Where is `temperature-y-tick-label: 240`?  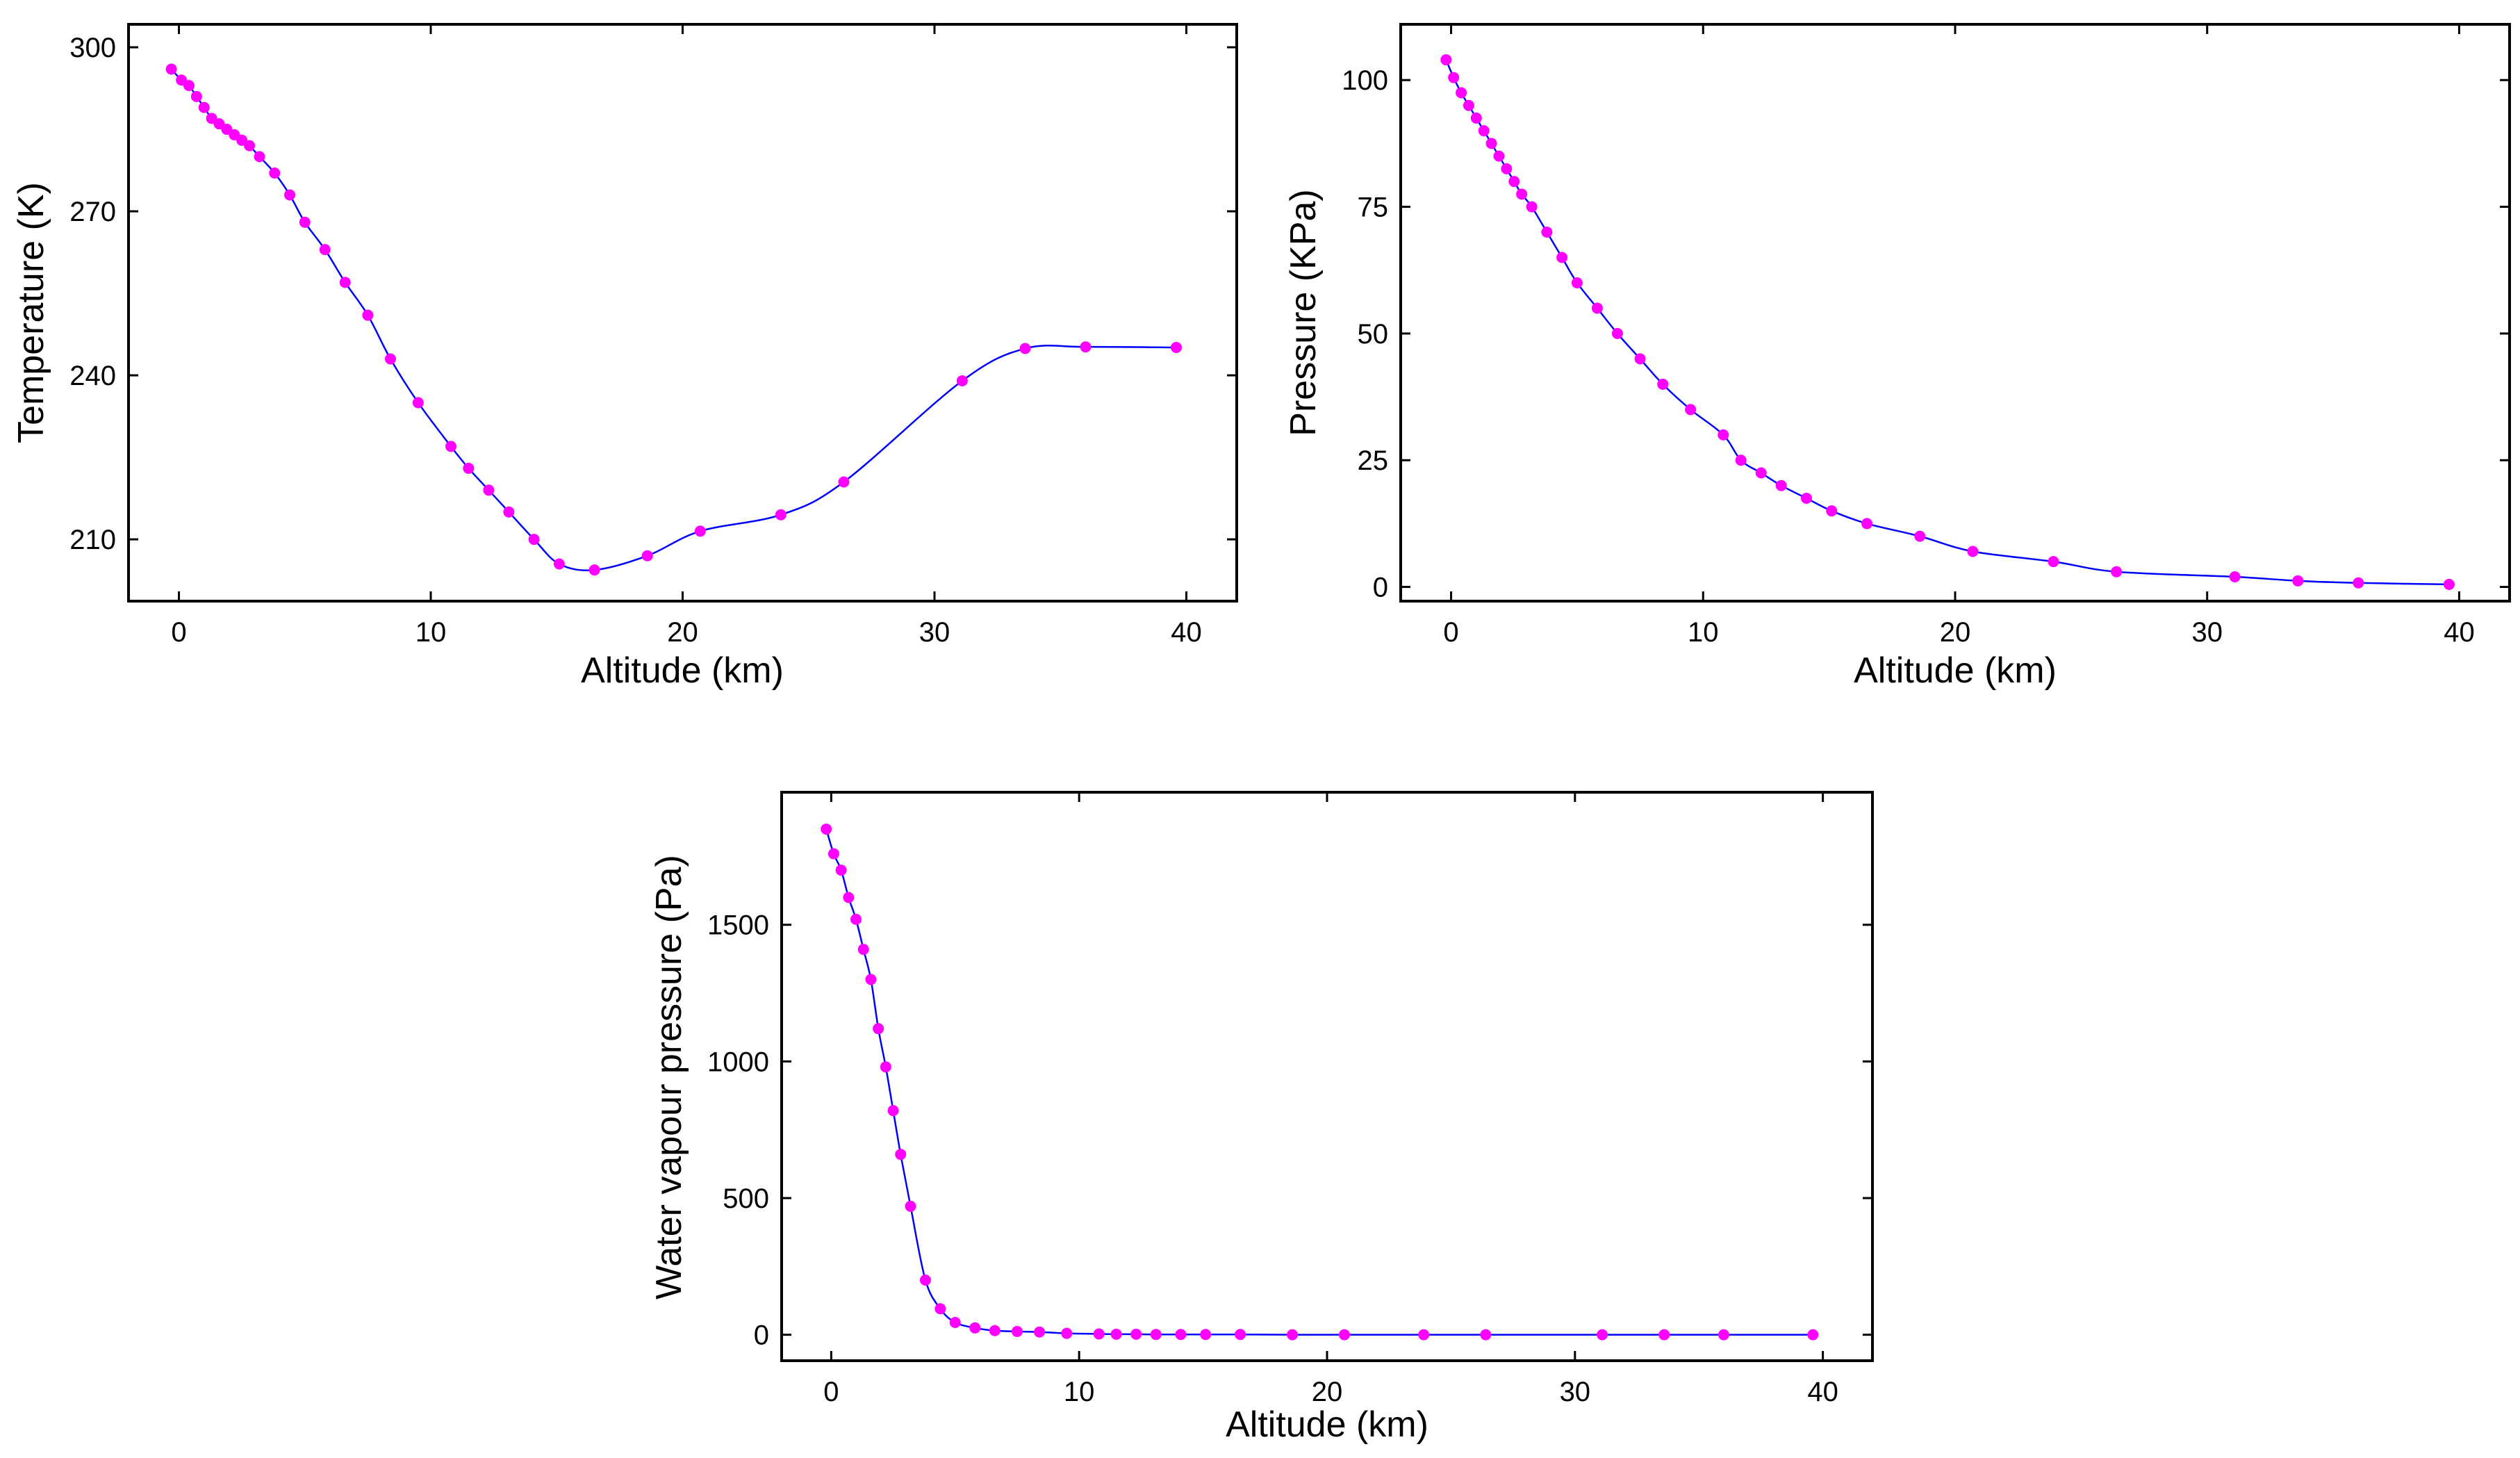 temperature-y-tick-label: 240 is located at coordinates (93, 376).